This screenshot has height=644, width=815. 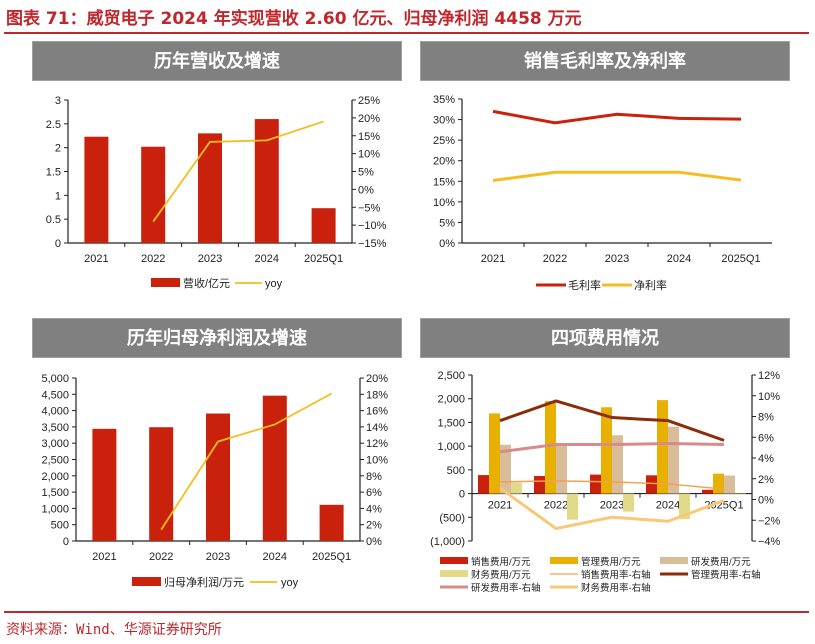 I want to click on y-tick-label: 3, so click(x=58, y=101).